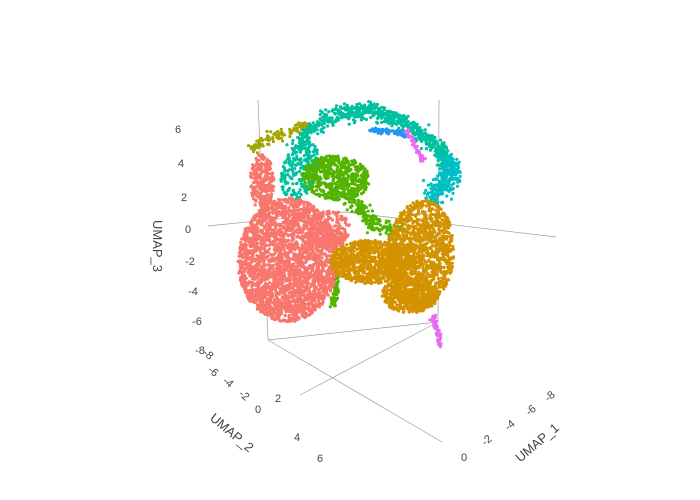 This screenshot has height=500, width=700. Describe the element at coordinates (355, 391) in the screenshot. I see `box-edge-floor-left` at that location.